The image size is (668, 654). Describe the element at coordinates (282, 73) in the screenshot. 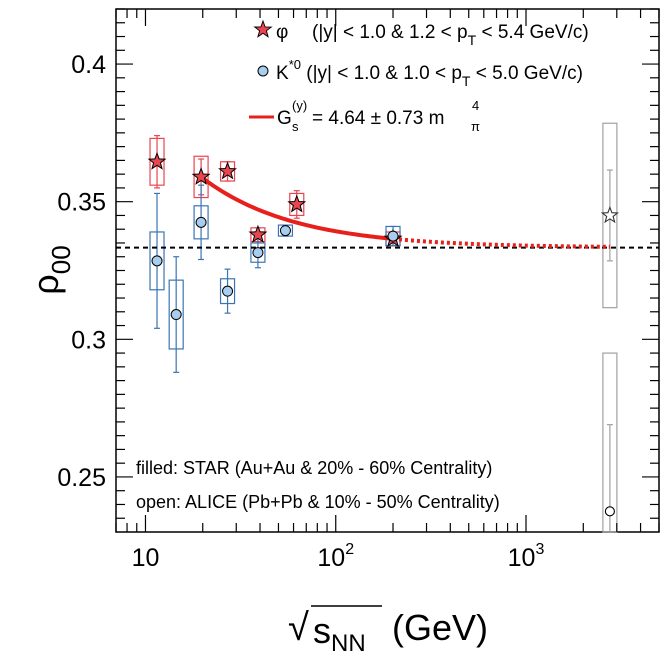

I see `legend-kstar-symbol: K` at that location.